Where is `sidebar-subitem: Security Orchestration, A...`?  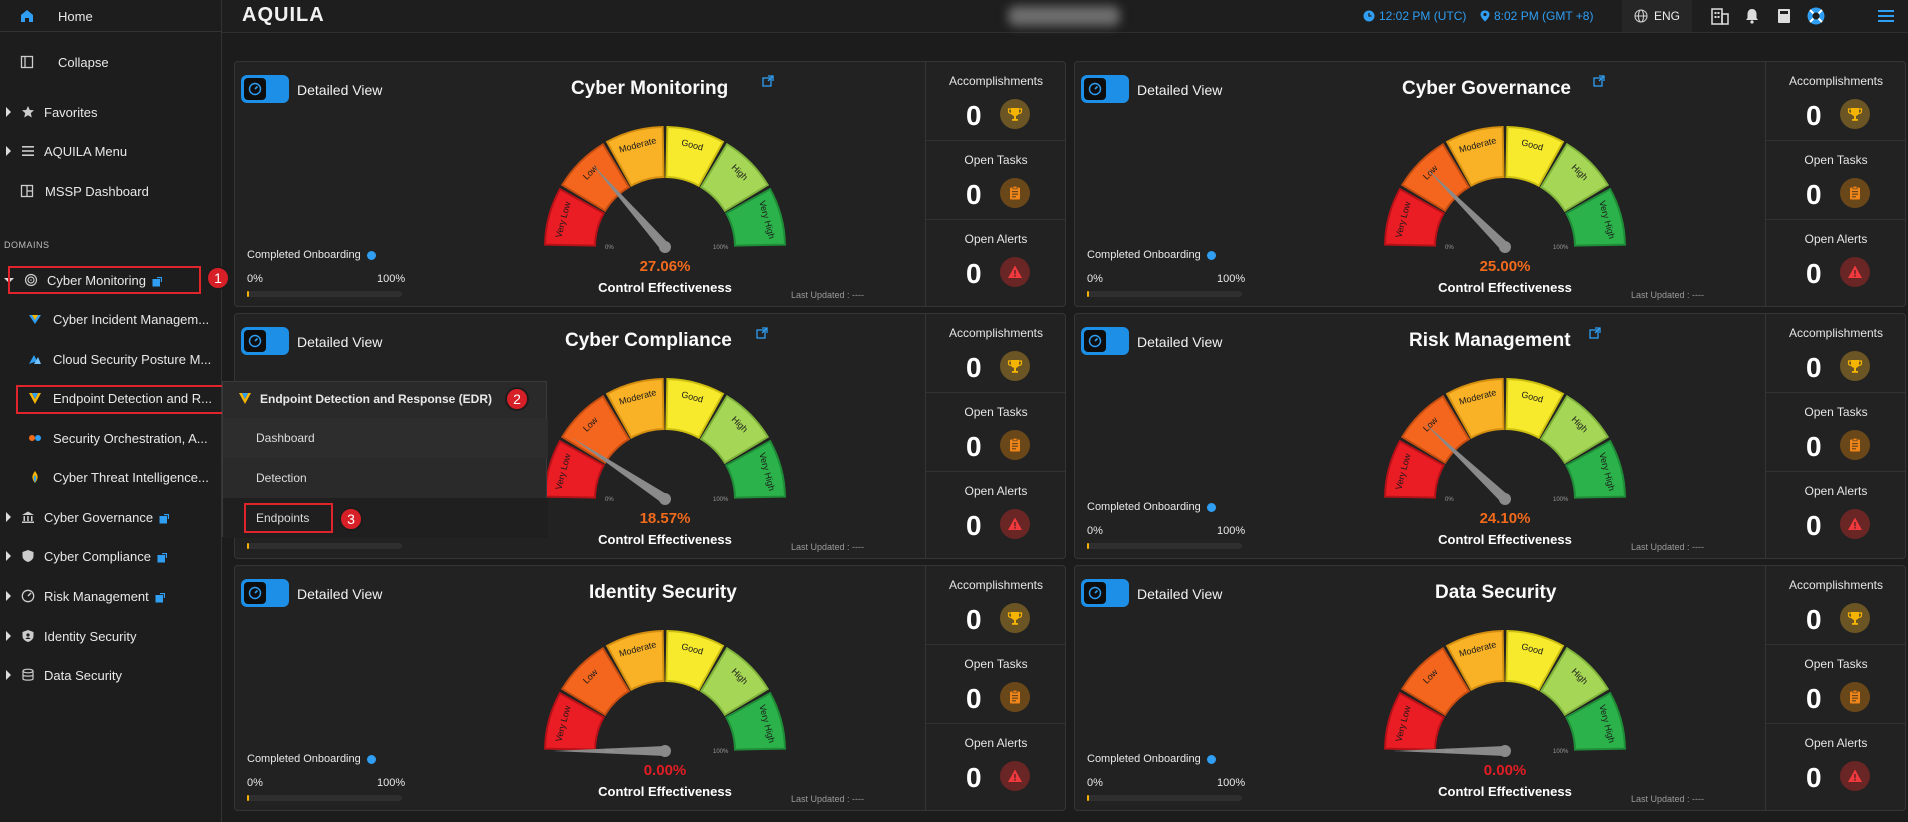 sidebar-subitem: Security Orchestration, A... is located at coordinates (111, 438).